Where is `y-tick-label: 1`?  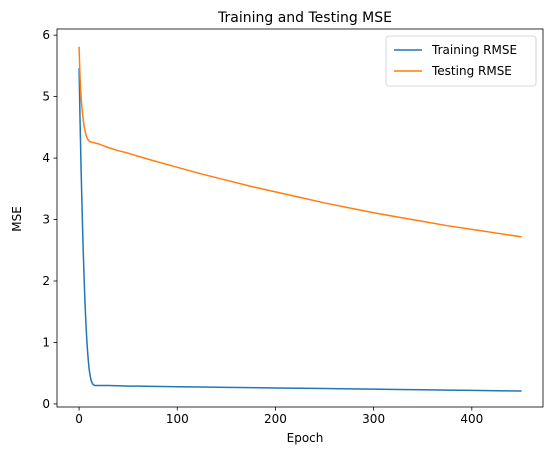 y-tick-label: 1 is located at coordinates (46, 342).